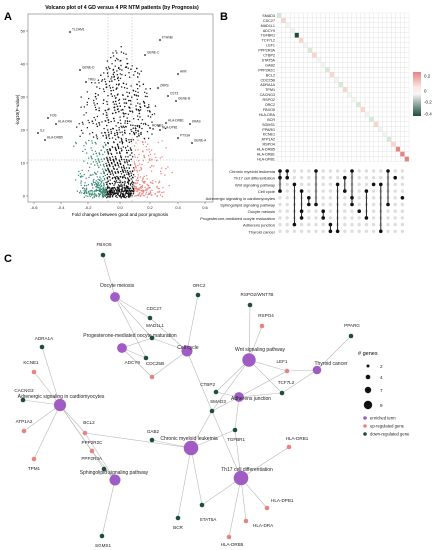  Describe the element at coordinates (200, 141) in the screenshot. I see `volcano-gene-label: GENE-A` at that location.